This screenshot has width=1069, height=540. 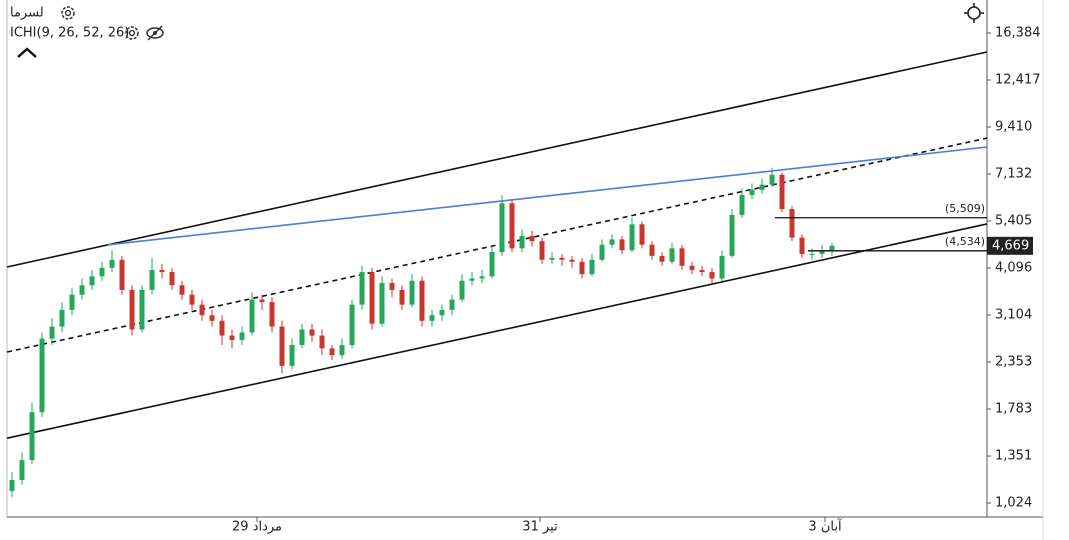 I want to click on settings-icon, so click(x=68, y=13).